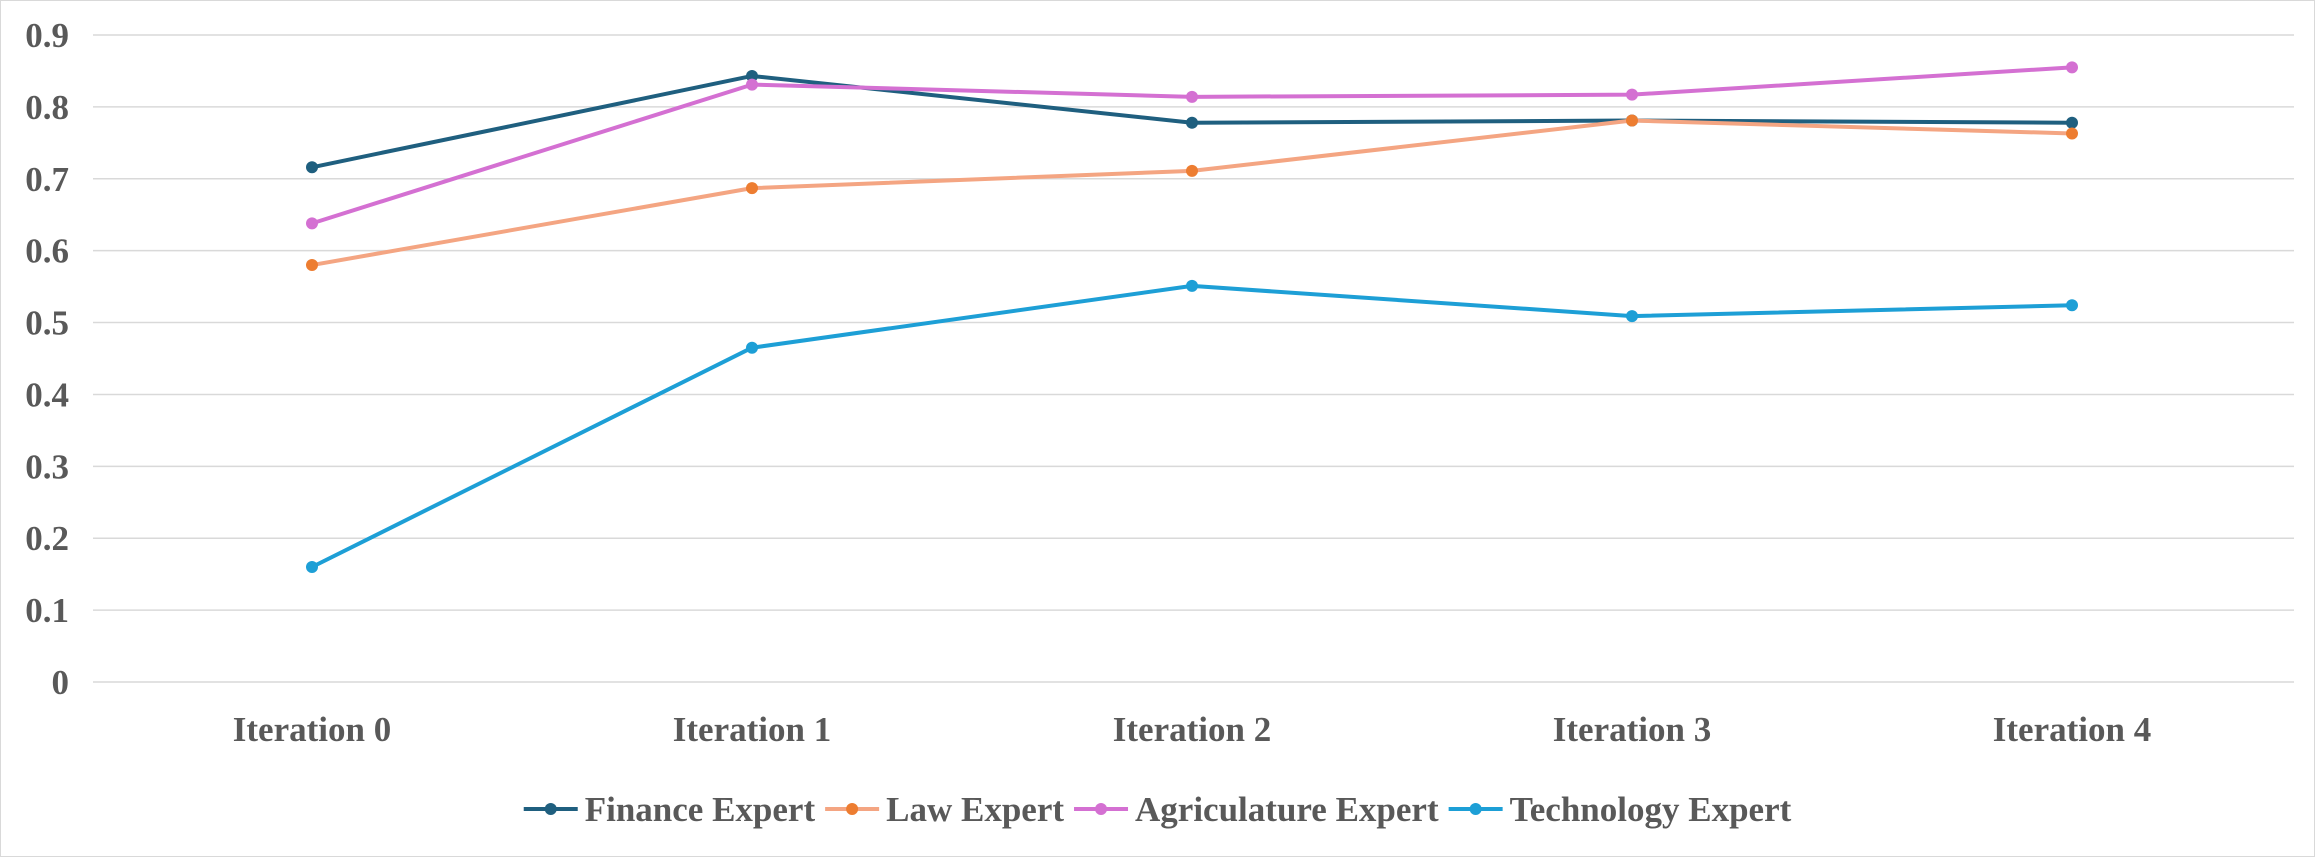 The image size is (2315, 857). Describe the element at coordinates (47, 610) in the screenshot. I see `y-tick-label: 0.1` at that location.